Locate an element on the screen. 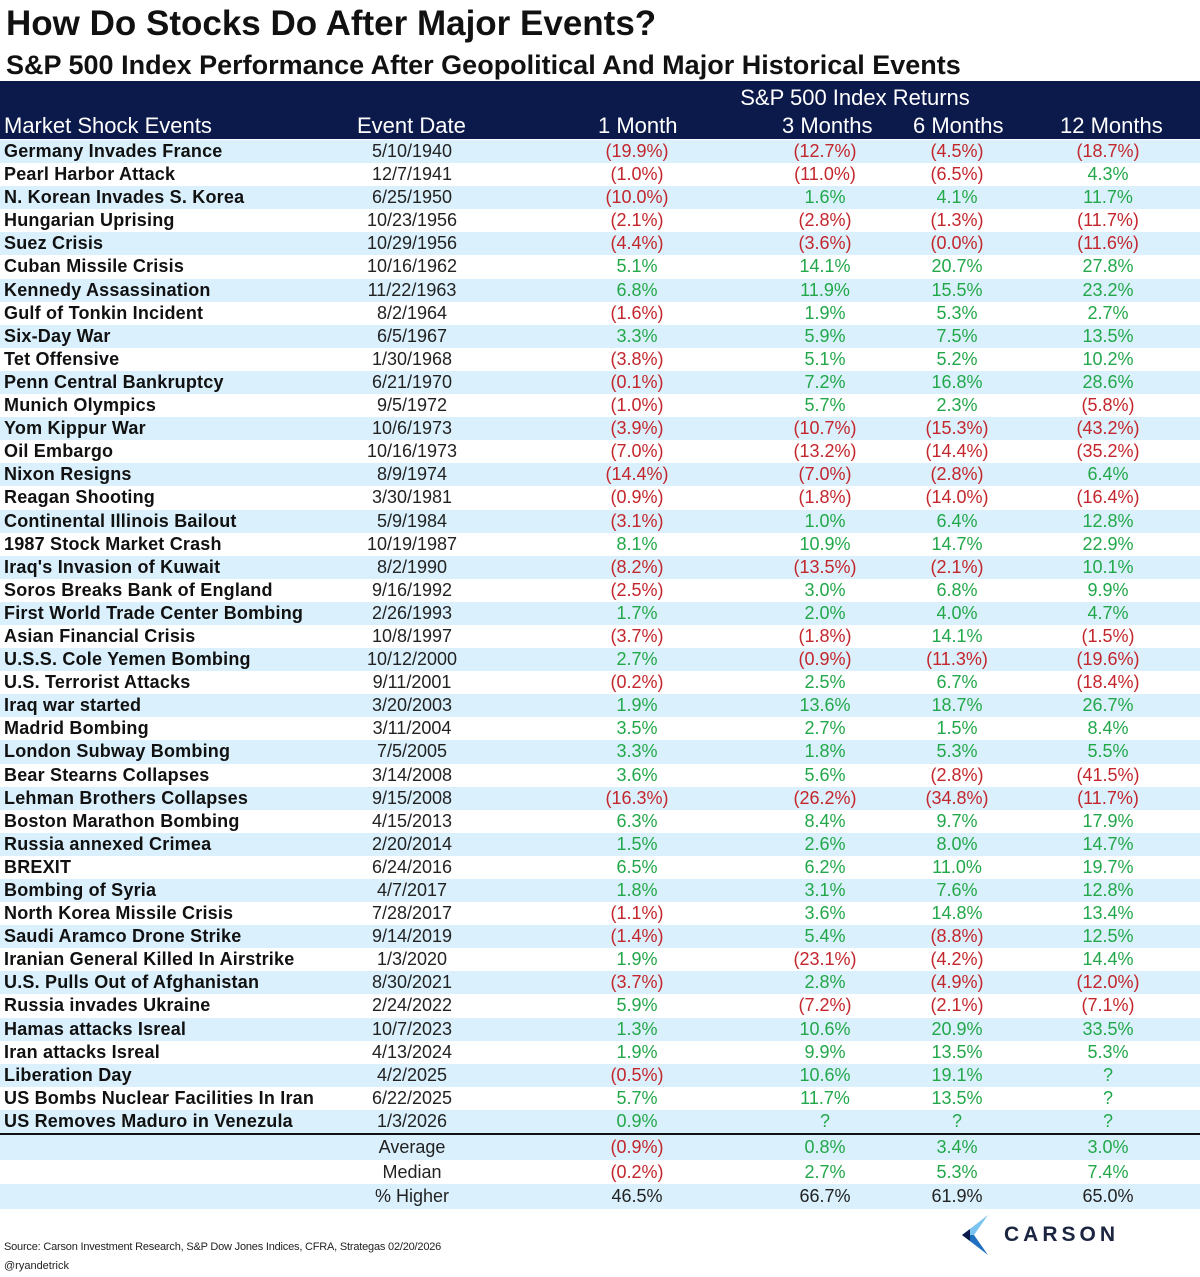  event-name: Soros Breaks Bank of England is located at coordinates (138, 589).